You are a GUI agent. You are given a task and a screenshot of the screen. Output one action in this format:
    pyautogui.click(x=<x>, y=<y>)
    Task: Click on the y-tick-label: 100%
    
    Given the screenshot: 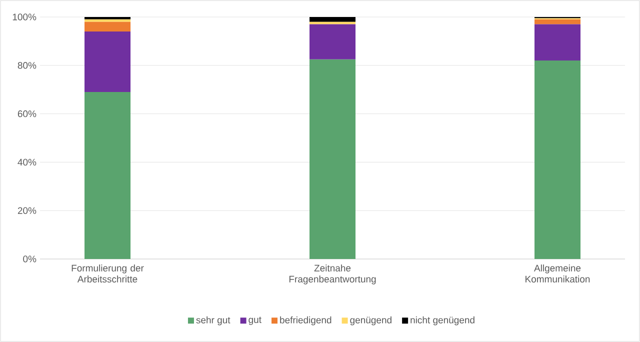 What is the action you would take?
    pyautogui.click(x=24, y=17)
    